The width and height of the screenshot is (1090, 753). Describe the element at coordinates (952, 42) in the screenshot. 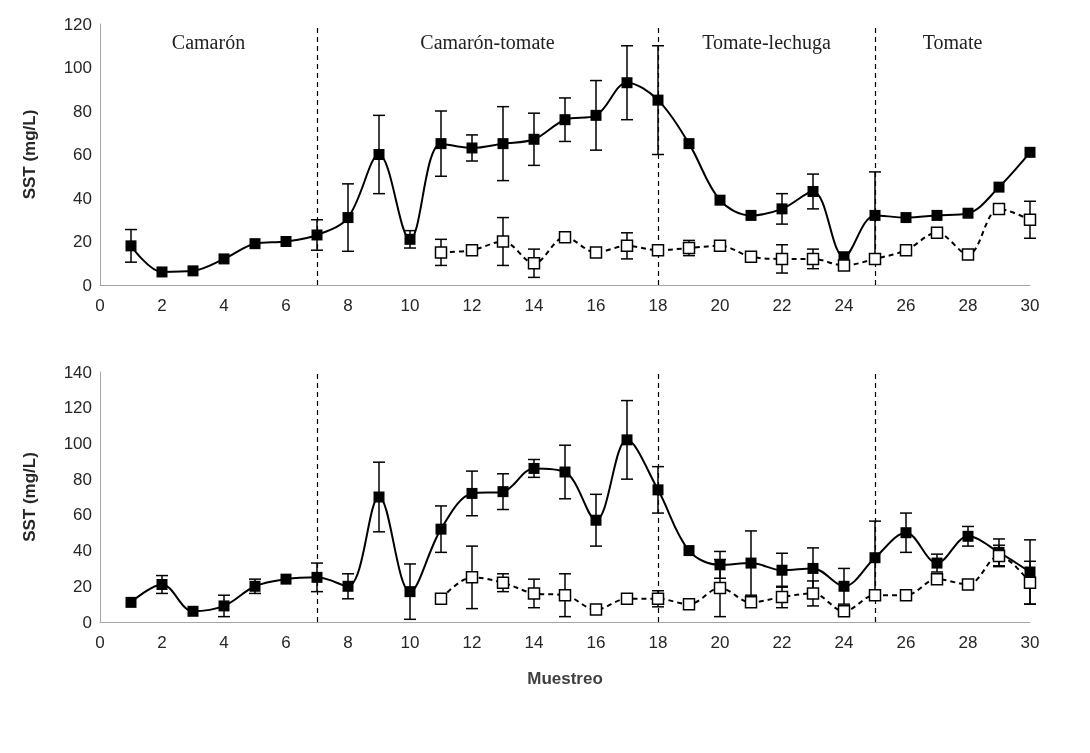

I see `annotation: Tomate` at that location.